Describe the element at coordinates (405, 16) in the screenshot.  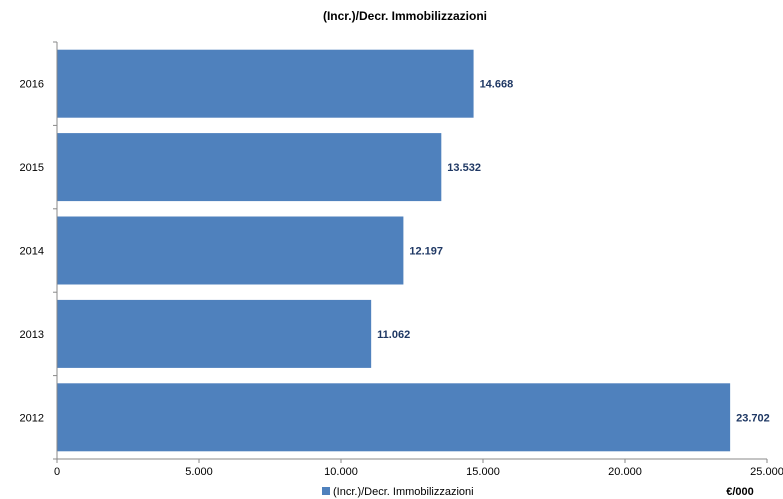
I see `chart-title: (Incr.)/Decr. Immobilizzazioni` at that location.